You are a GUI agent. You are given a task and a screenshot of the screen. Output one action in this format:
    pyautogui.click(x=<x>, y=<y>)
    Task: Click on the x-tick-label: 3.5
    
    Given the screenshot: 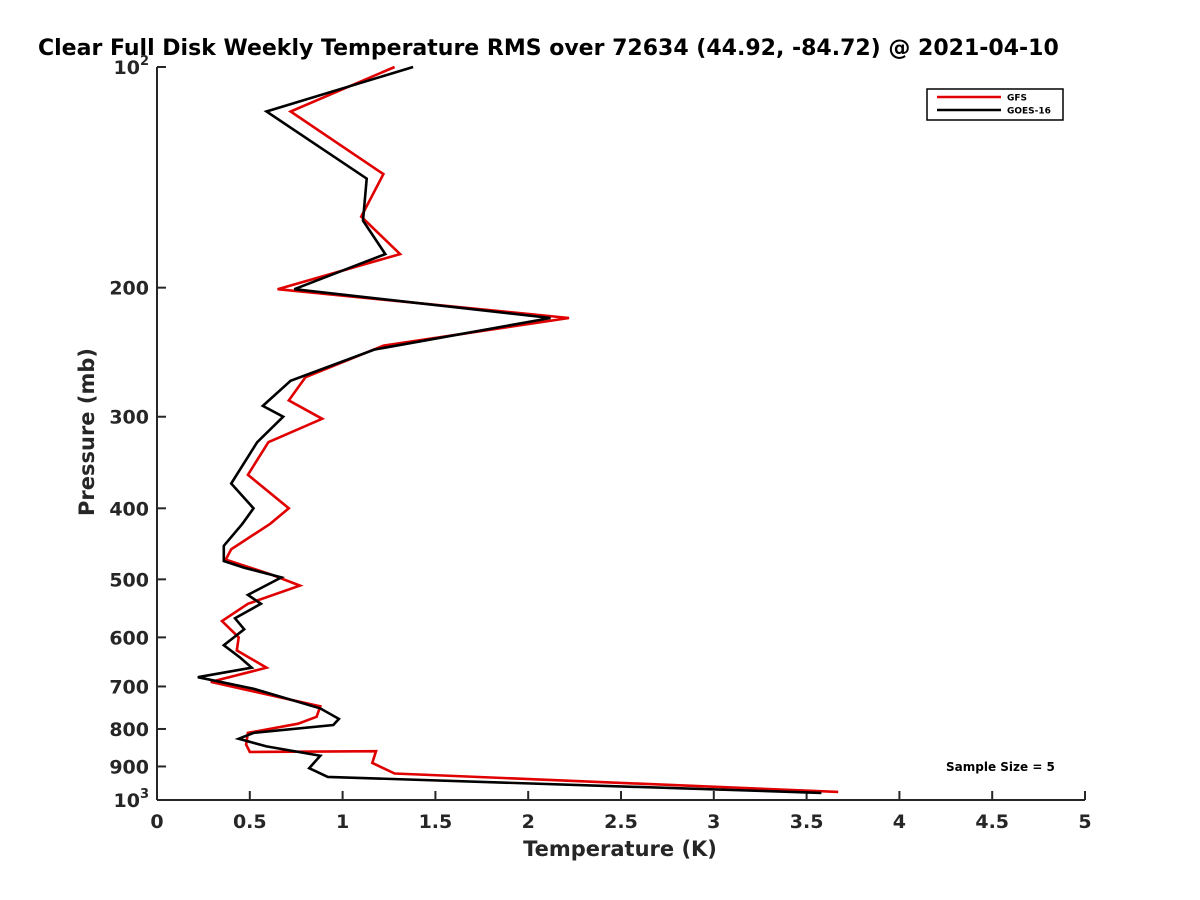 What is the action you would take?
    pyautogui.click(x=807, y=822)
    